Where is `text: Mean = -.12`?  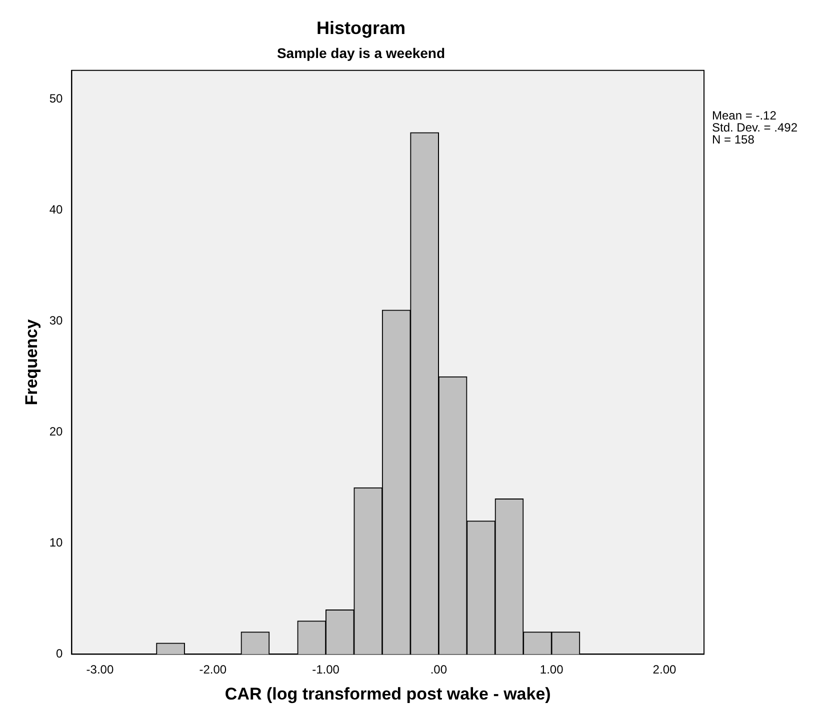
text: Mean = -.12 is located at coordinates (744, 115).